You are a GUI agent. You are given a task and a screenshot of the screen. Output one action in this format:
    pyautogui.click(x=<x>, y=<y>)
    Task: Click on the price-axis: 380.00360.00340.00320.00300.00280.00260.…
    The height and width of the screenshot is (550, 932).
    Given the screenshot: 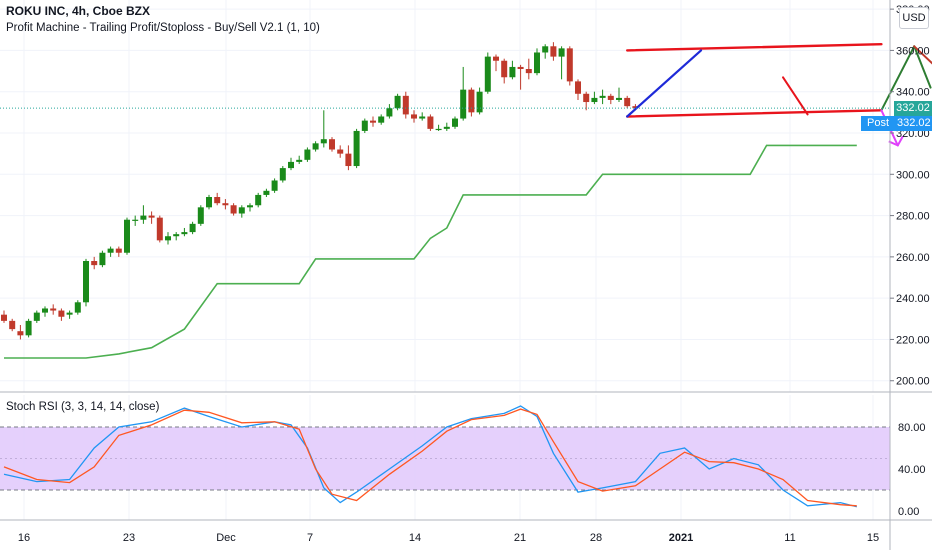 What is the action you would take?
    pyautogui.click(x=910, y=196)
    